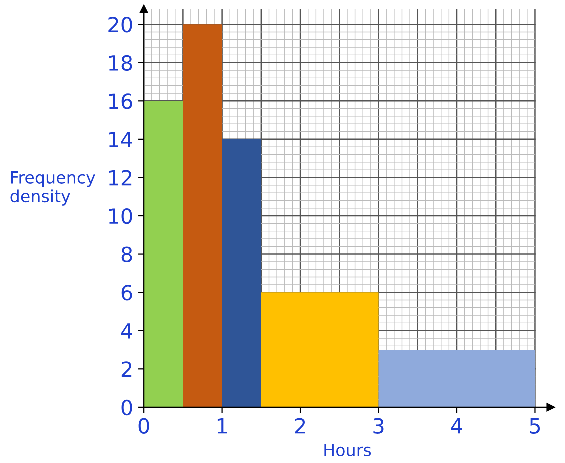 This screenshot has height=463, width=565. What do you see at coordinates (300, 426) in the screenshot?
I see `x-tick-label: 2` at bounding box center [300, 426].